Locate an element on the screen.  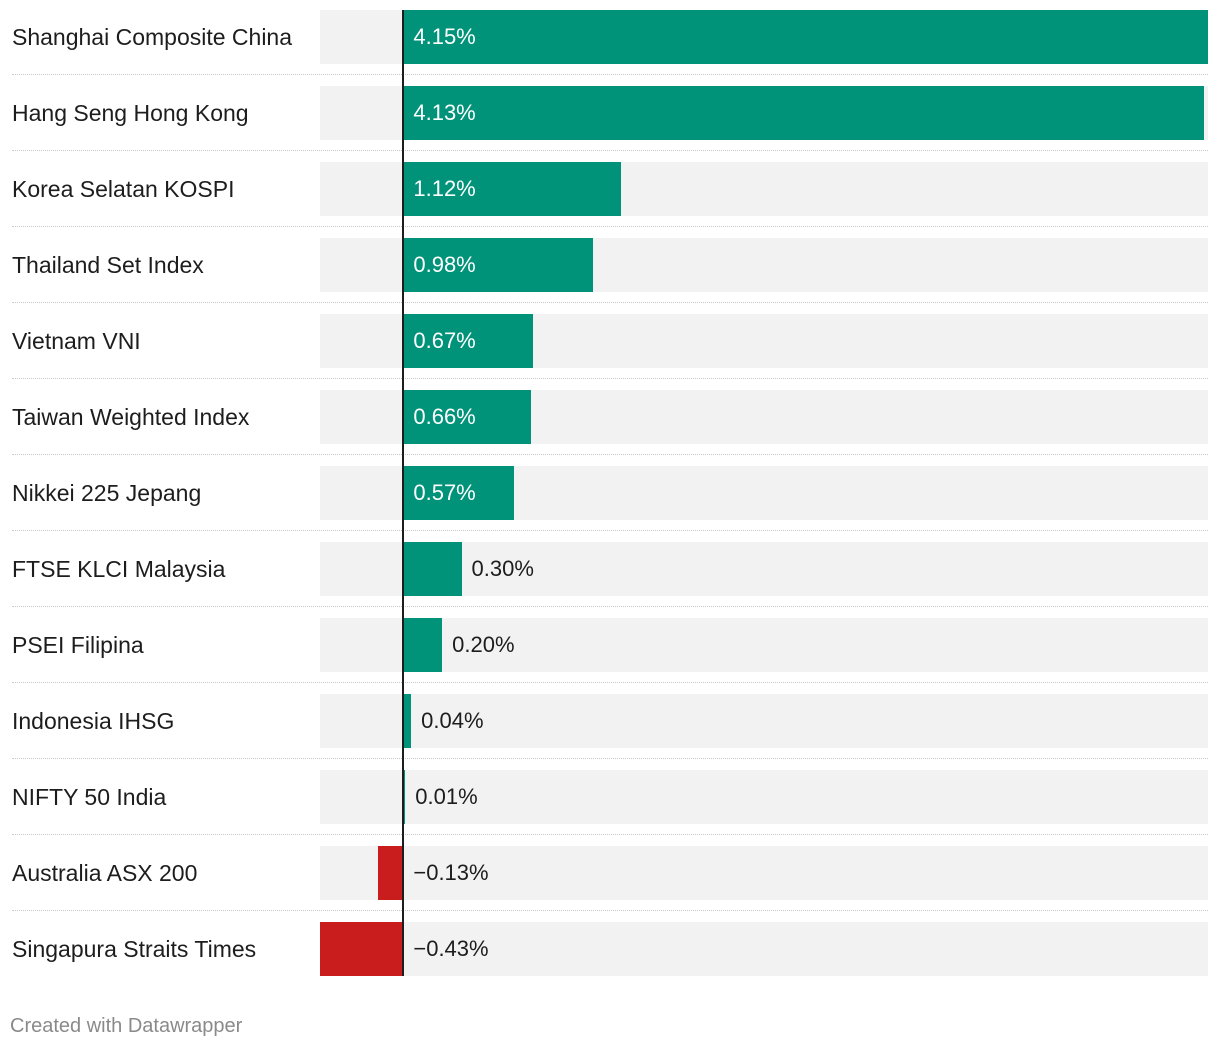
value-label: 1.12% is located at coordinates (444, 188).